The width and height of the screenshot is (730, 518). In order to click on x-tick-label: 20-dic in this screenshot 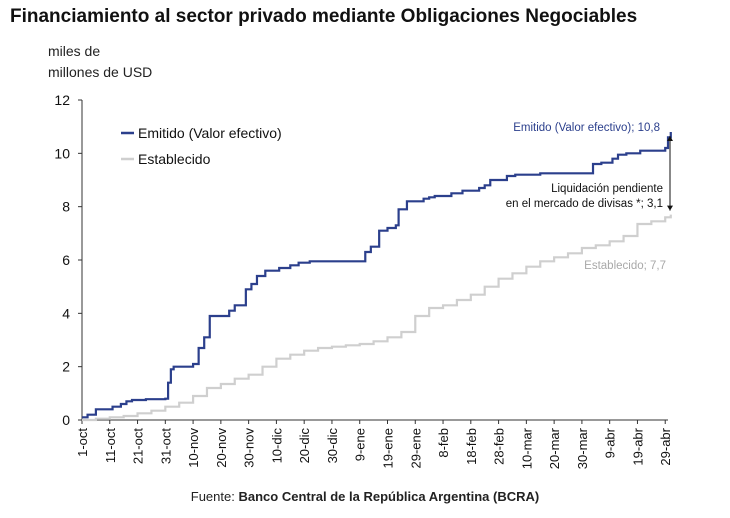, I will do `click(304, 446)`.